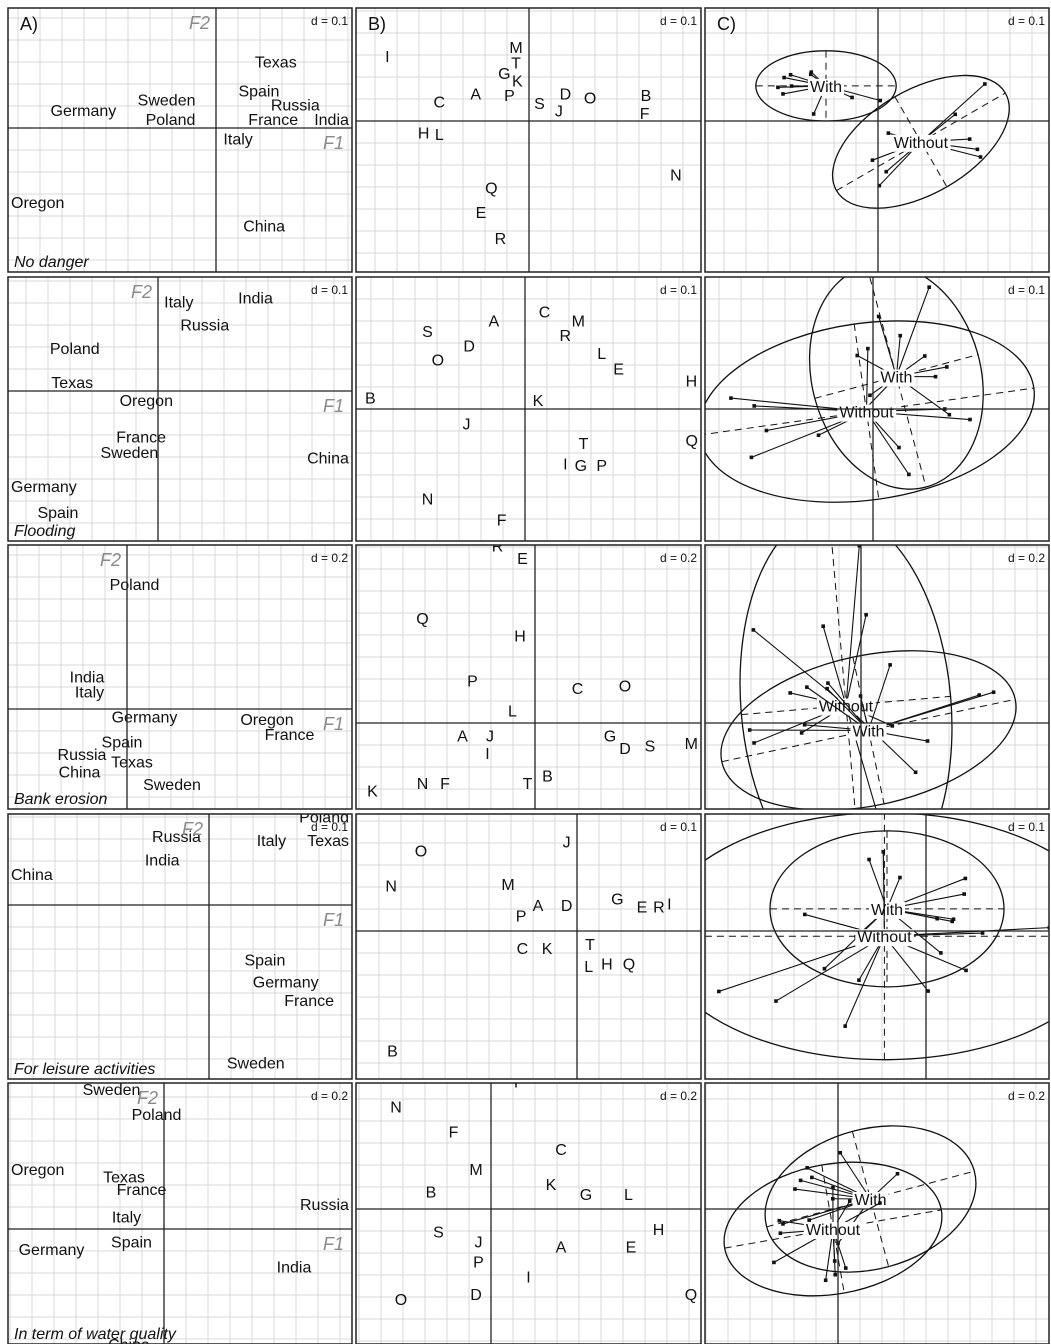 This screenshot has height=1344, width=1051. I want to click on point-label: Poland, so click(324, 818).